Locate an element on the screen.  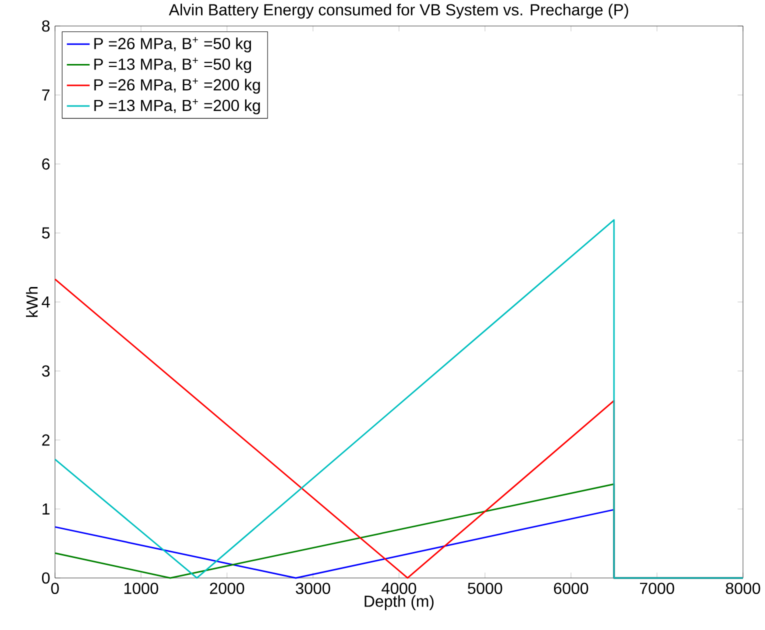
x-tick-label: 4000 is located at coordinates (399, 588).